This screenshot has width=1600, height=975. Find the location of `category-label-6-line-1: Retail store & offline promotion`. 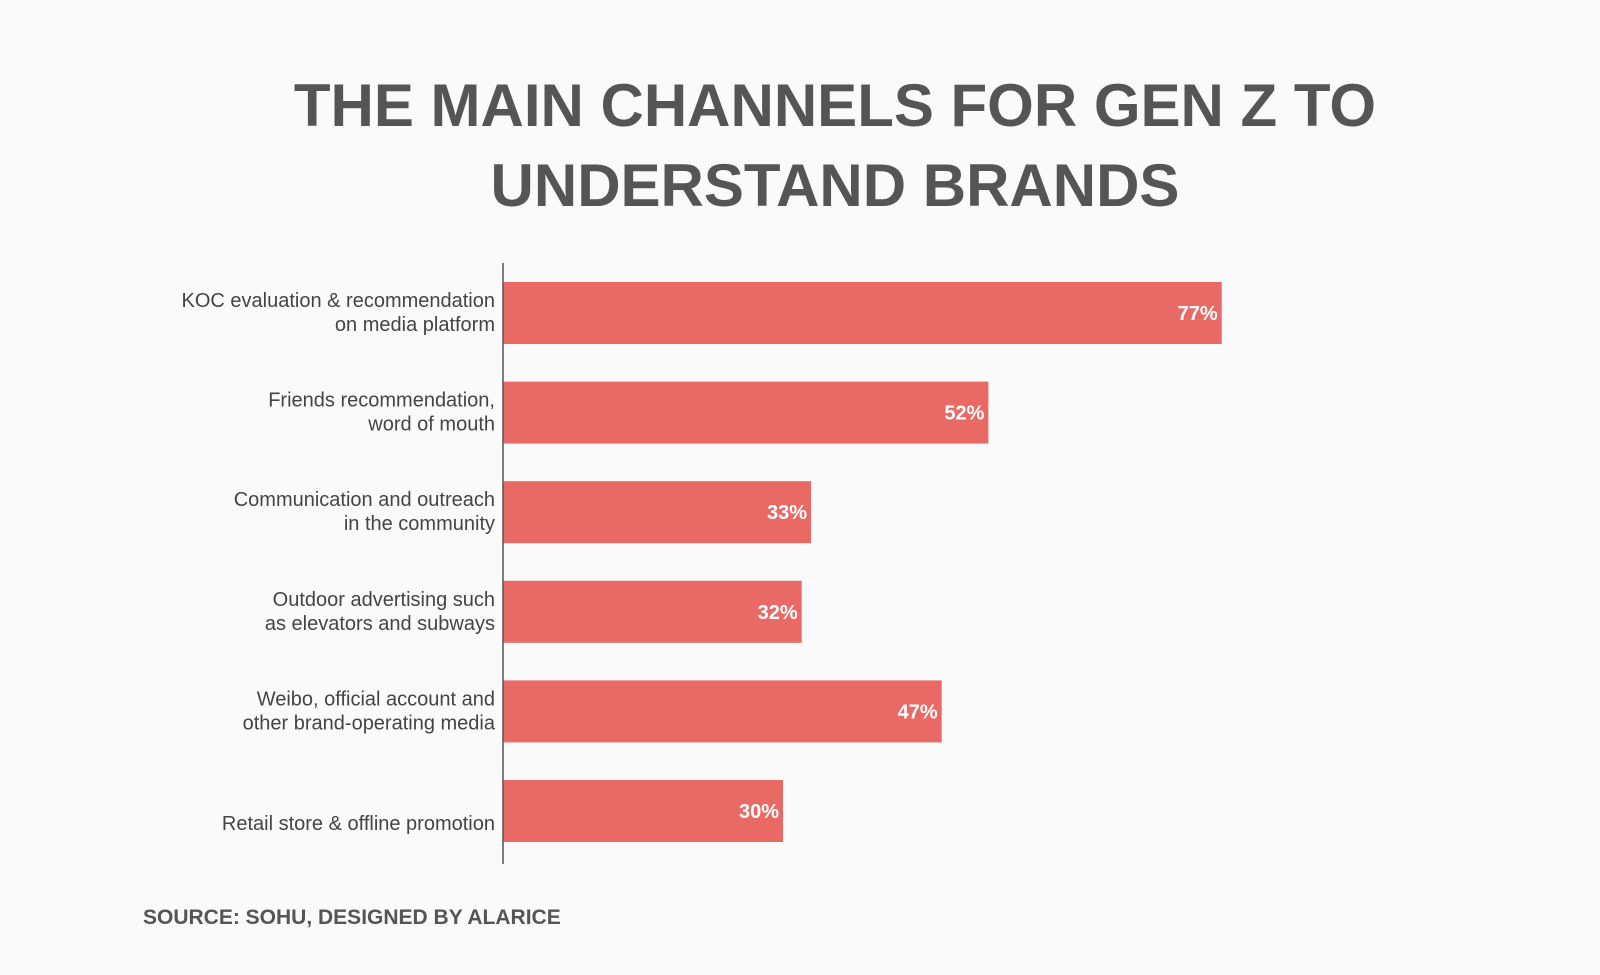

category-label-6-line-1: Retail store & offline promotion is located at coordinates (358, 824).